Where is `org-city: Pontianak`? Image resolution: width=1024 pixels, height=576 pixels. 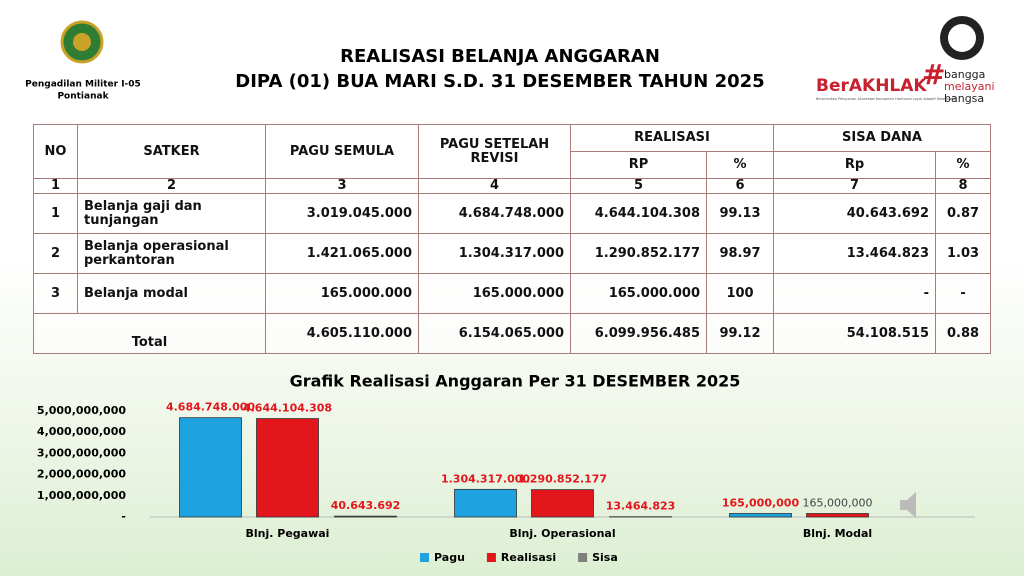 org-city: Pontianak is located at coordinates (83, 97).